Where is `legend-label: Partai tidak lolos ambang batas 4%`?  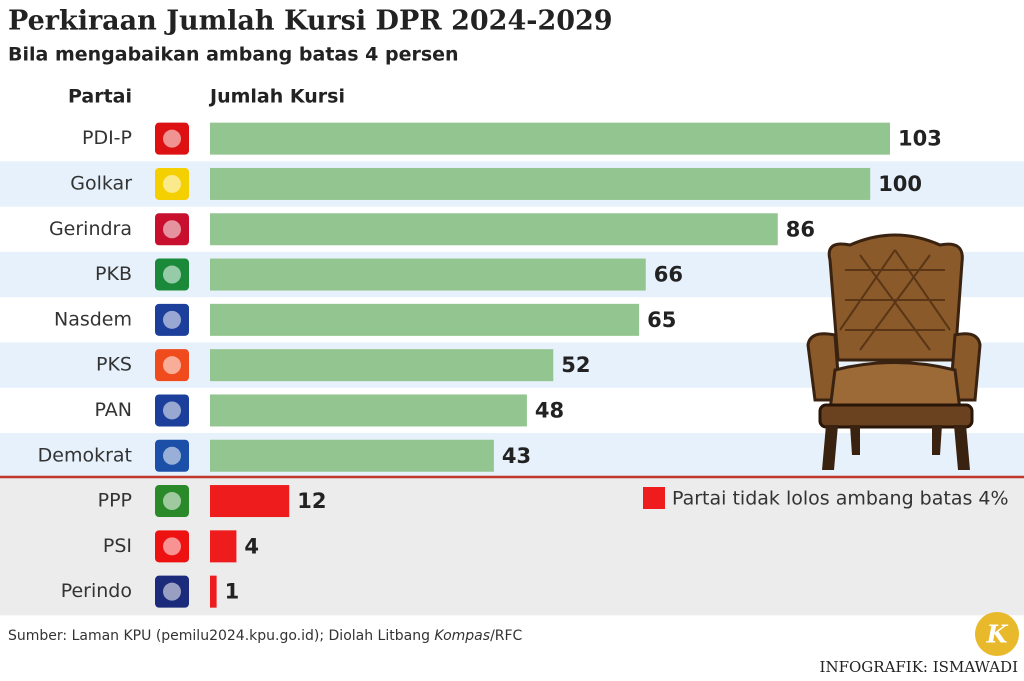
legend-label: Partai tidak lolos ambang batas 4% is located at coordinates (840, 499).